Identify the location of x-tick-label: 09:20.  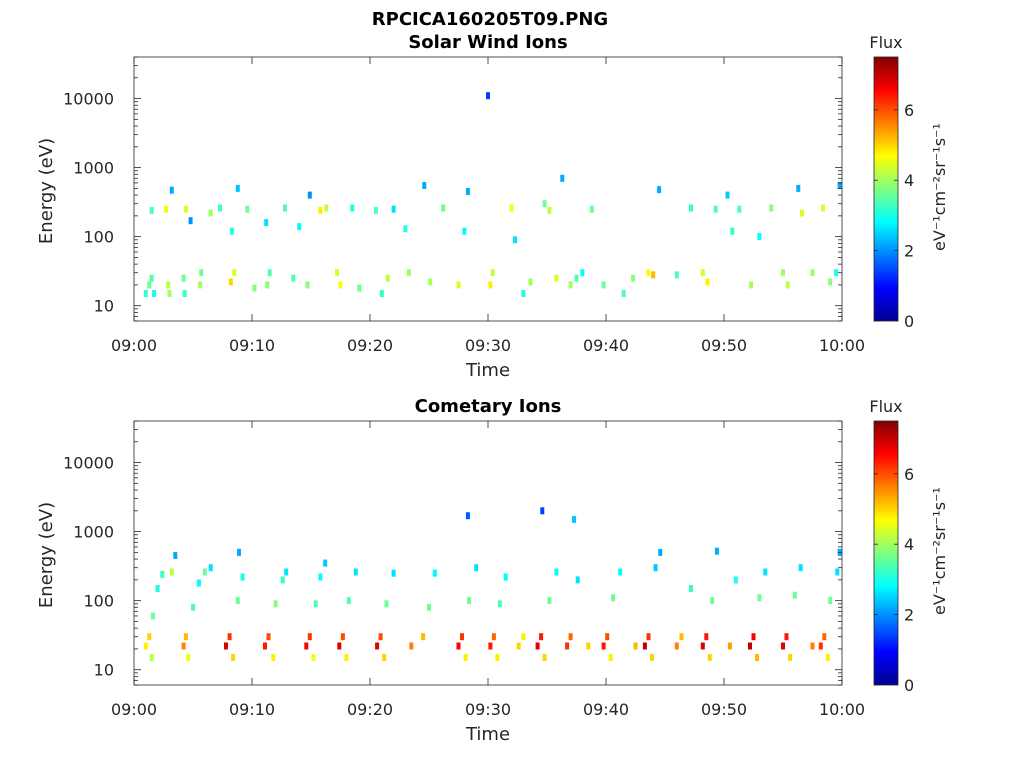
(370, 345).